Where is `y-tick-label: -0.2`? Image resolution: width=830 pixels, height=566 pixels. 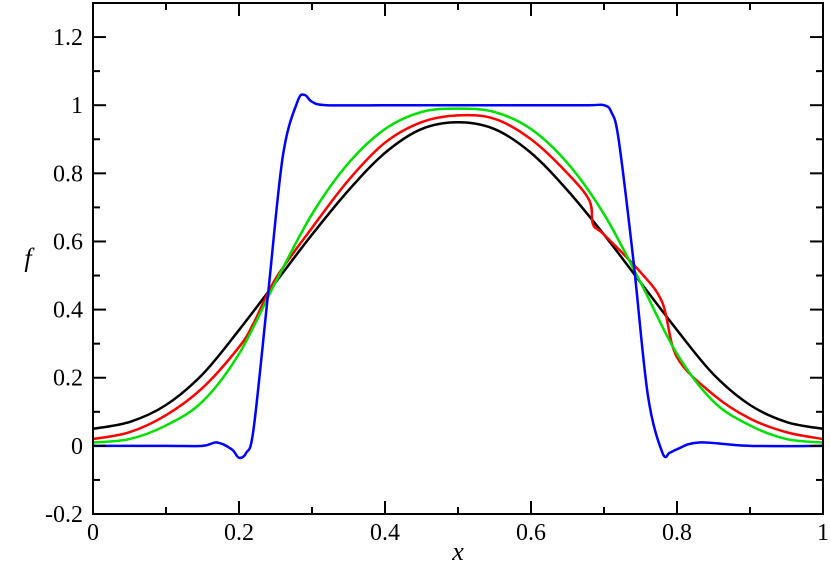 y-tick-label: -0.2 is located at coordinates (64, 515).